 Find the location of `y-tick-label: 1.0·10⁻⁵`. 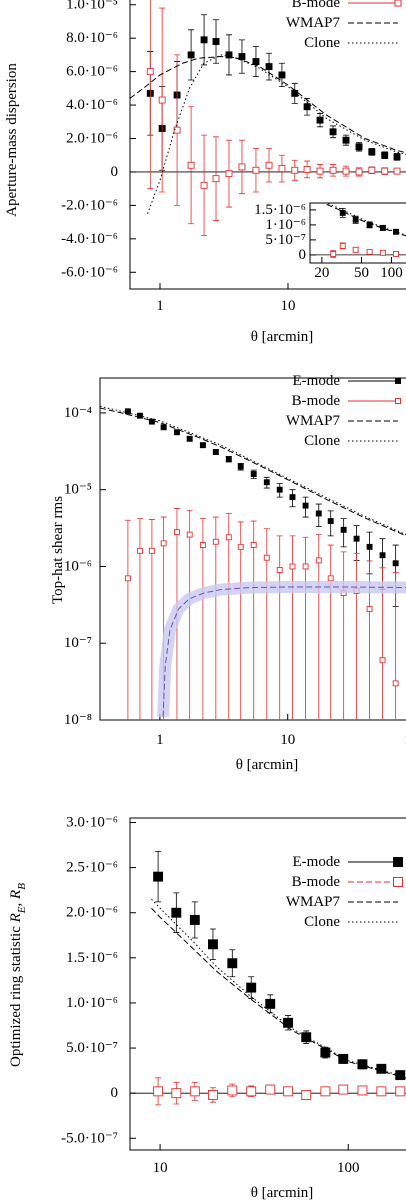

y-tick-label: 1.0·10⁻⁵ is located at coordinates (92, 6).